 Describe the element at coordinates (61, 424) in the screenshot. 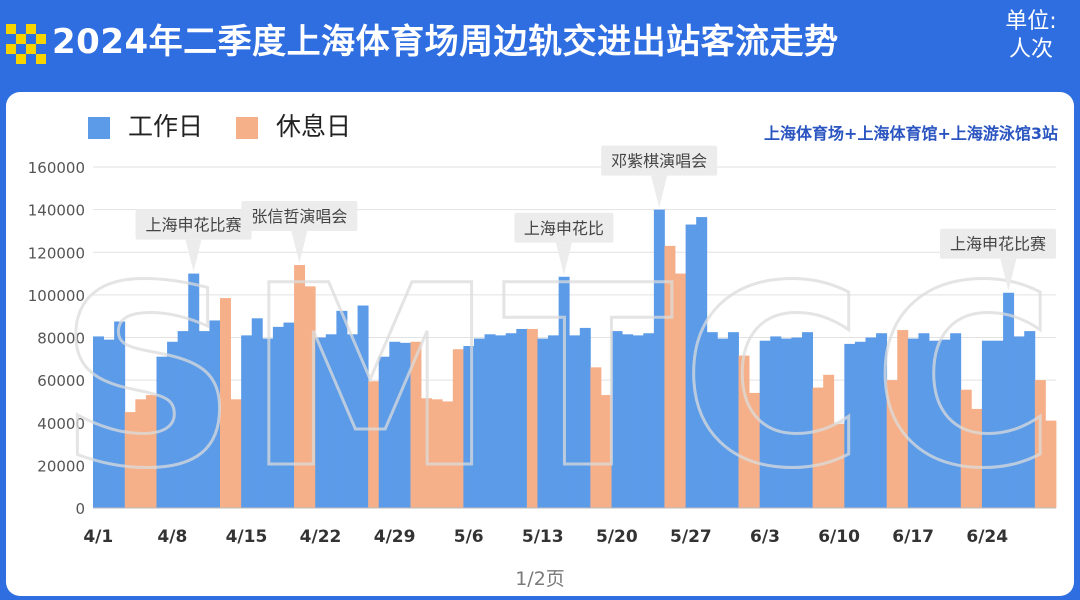

I see `y-tick-label: 40000` at that location.